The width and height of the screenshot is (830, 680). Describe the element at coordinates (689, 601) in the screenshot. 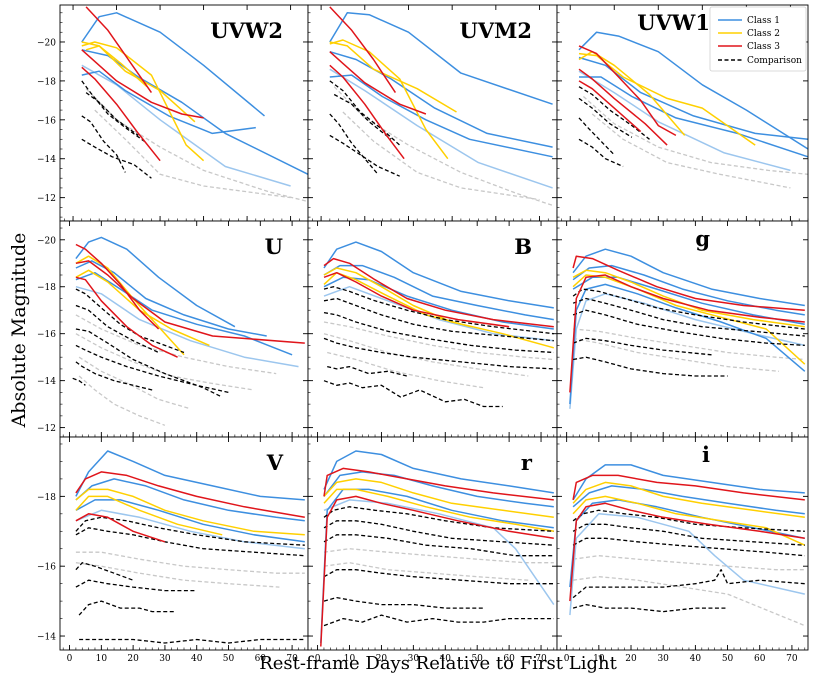

I see `panel-i-series-14-comparison` at that location.